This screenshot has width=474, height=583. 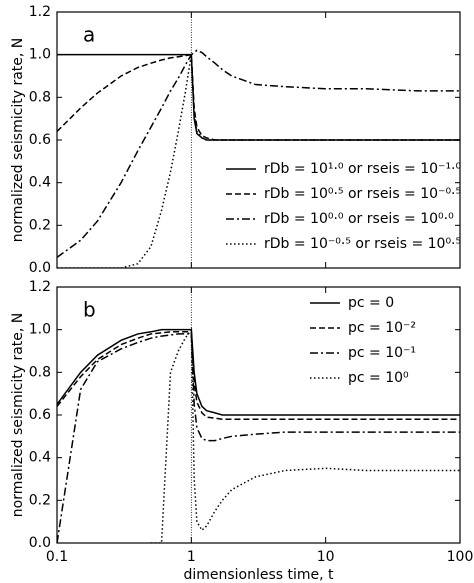 I want to click on legend-label: pc = 10⁻¹, so click(x=382, y=353).